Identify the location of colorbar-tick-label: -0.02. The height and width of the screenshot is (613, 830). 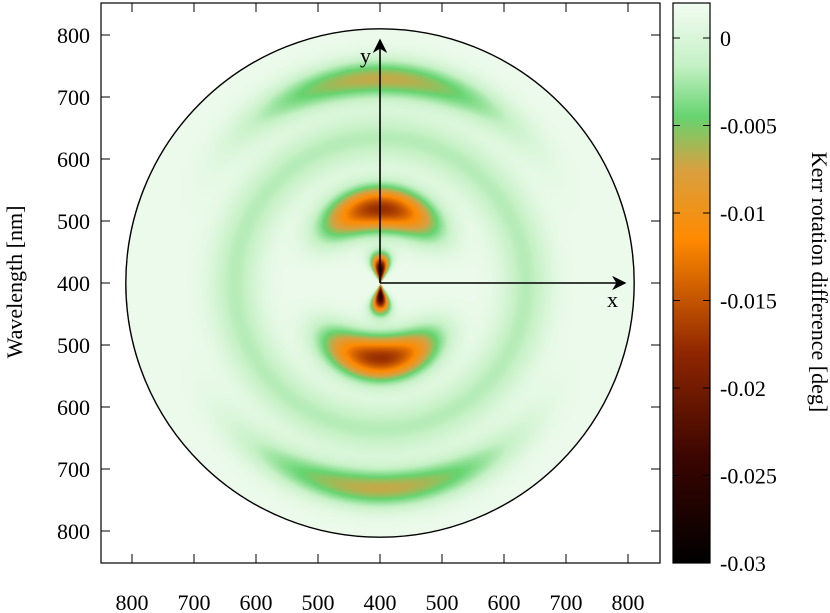
(743, 388).